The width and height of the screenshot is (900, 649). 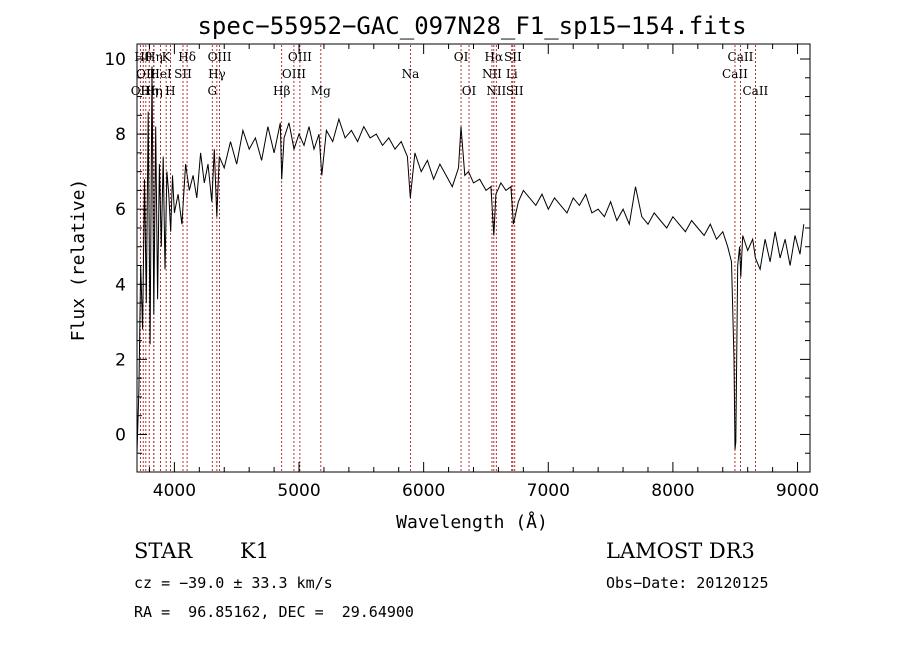 What do you see at coordinates (255, 551) in the screenshot?
I see `object-subclass: K1` at bounding box center [255, 551].